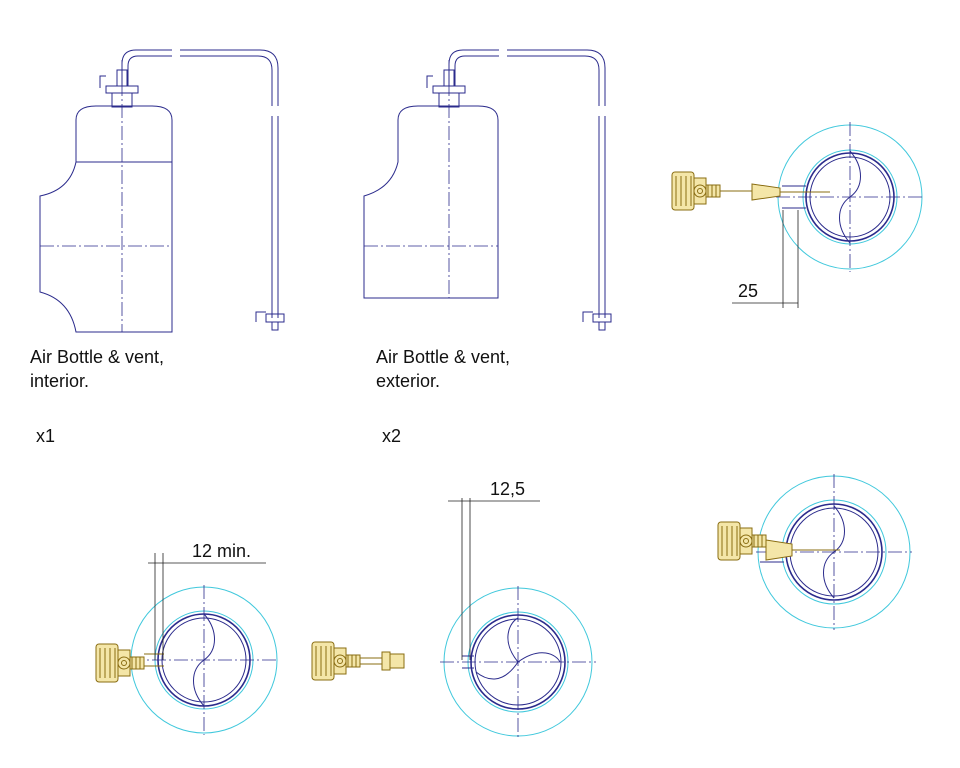 This screenshot has height=768, width=960. Describe the element at coordinates (358, 661) in the screenshot. I see `loose-valve-assembly` at that location.